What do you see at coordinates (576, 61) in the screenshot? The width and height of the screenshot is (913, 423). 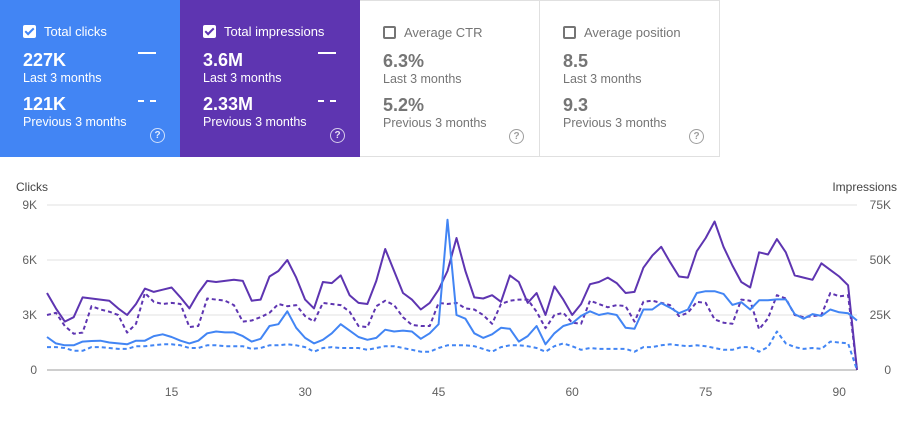 I see `current-value: 8.5` at bounding box center [576, 61].